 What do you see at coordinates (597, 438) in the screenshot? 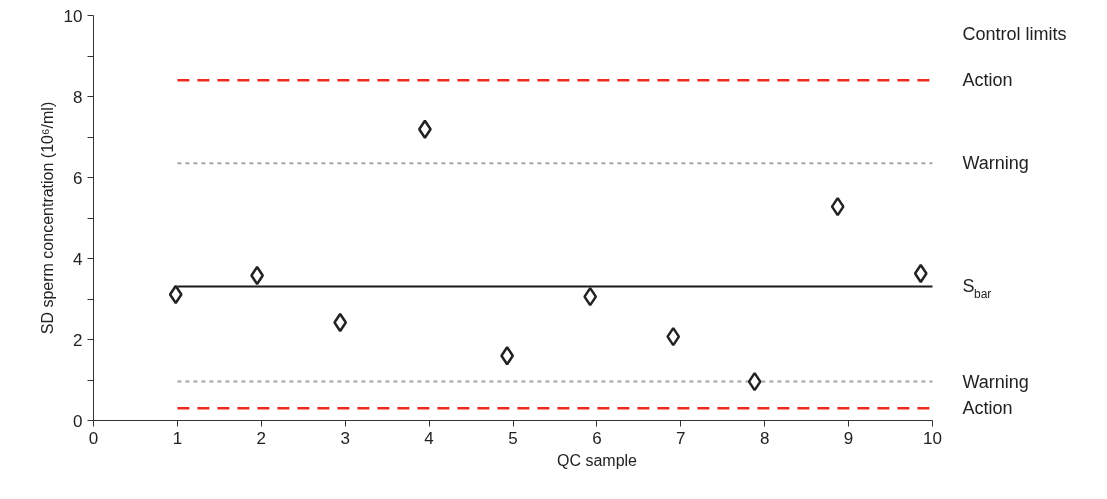
I see `x-tick-label: 6` at bounding box center [597, 438].